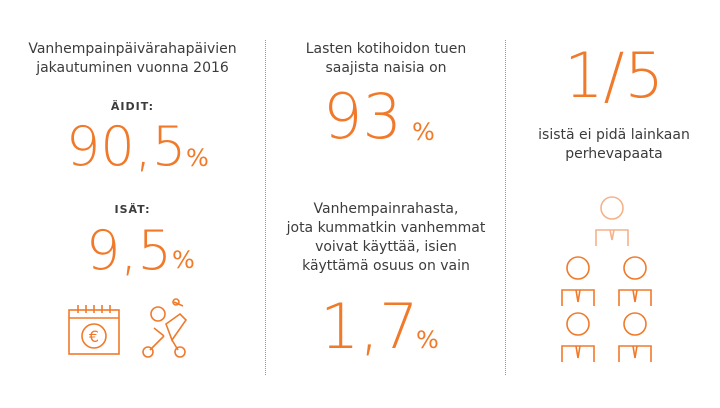 Image resolution: width=720 pixels, height=408 pixels. I want to click on people-hierarchy-icon, so click(613, 280).